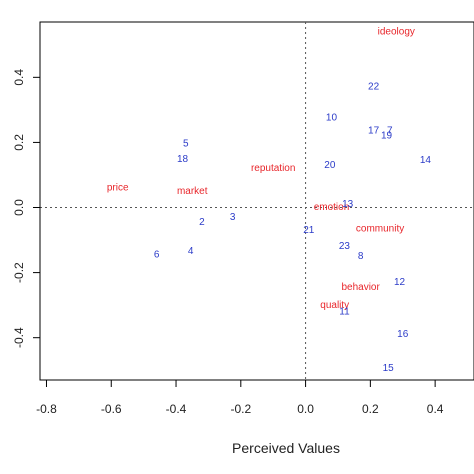 Image resolution: width=474 pixels, height=474 pixels. I want to click on point-label: 15, so click(389, 368).